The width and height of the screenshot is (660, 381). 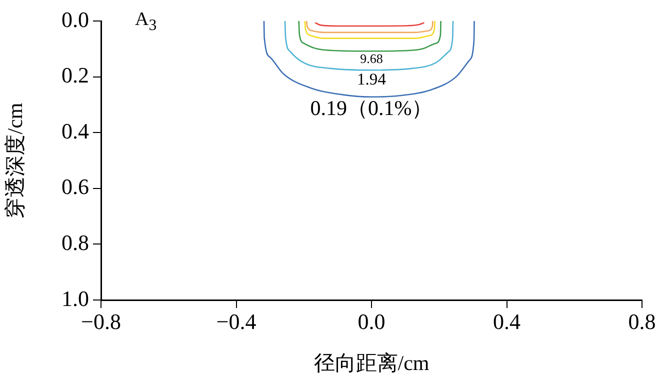 I want to click on annotation: A$_{3}$, so click(x=146, y=22).